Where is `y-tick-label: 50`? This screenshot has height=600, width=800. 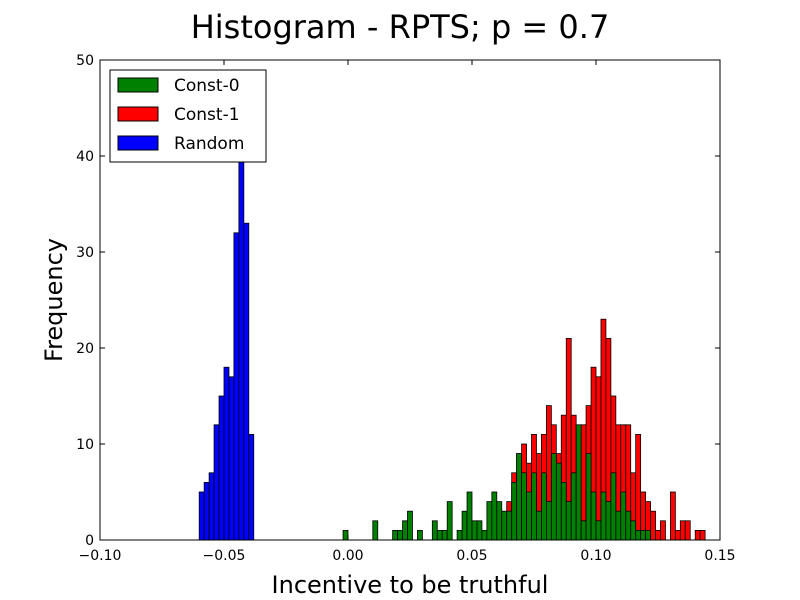 y-tick-label: 50 is located at coordinates (85, 61).